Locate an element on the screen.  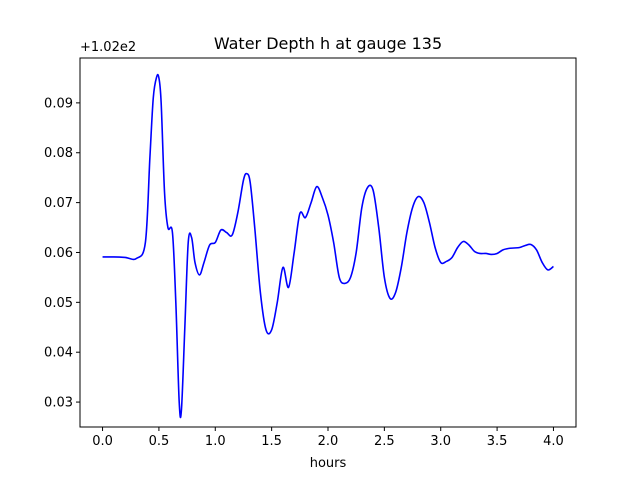
x-tick-label: 1.0 is located at coordinates (215, 441).